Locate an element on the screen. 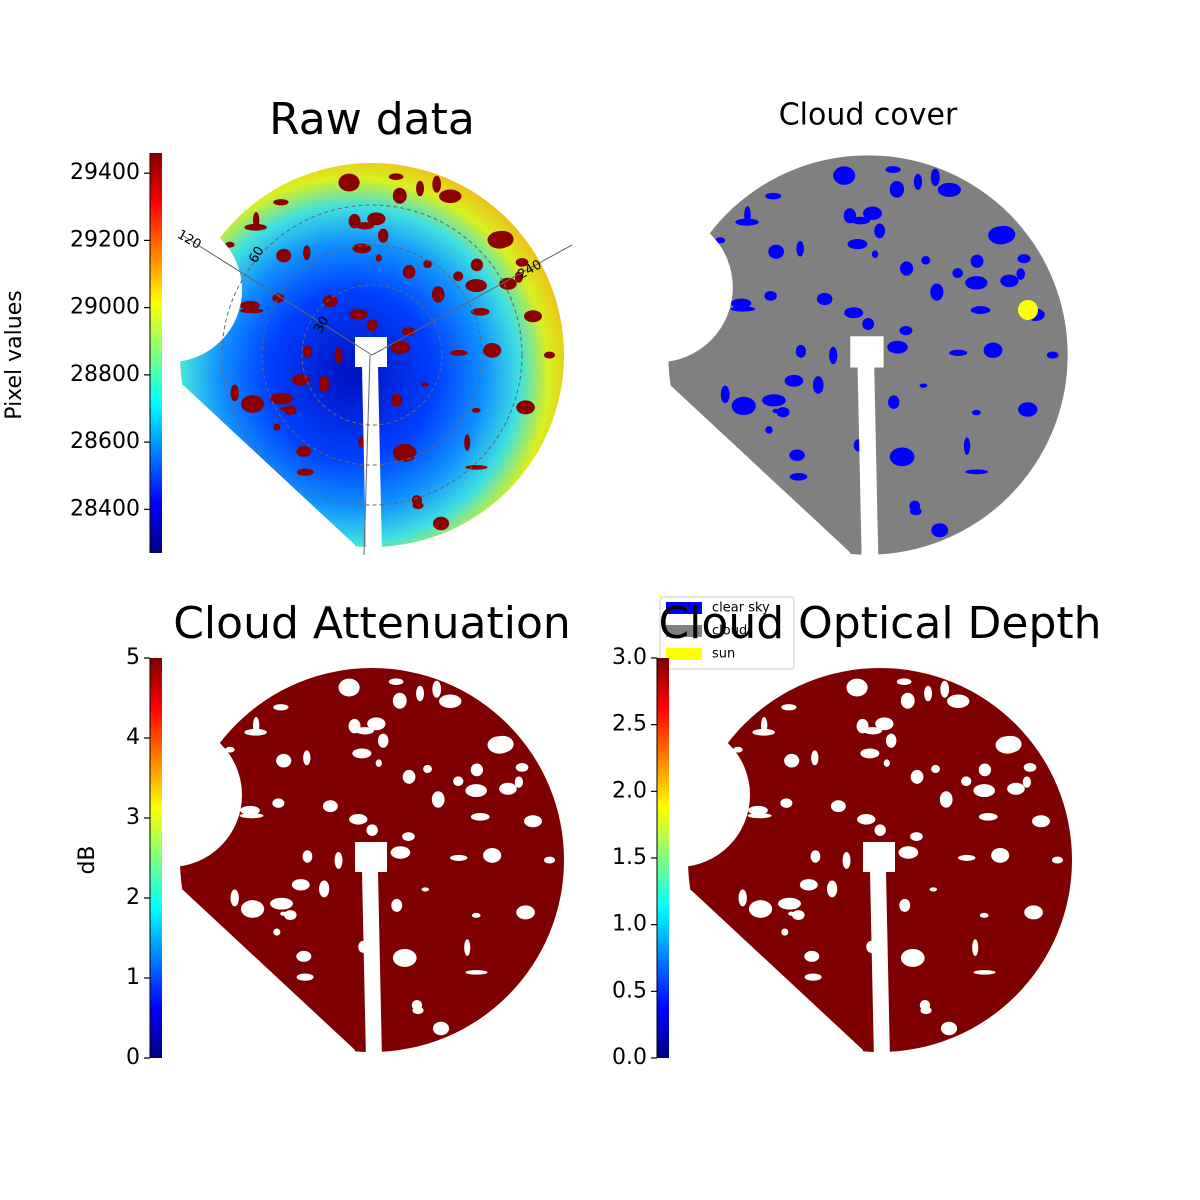 This screenshot has width=1200, height=1200. polar-label: 60 is located at coordinates (256, 255).